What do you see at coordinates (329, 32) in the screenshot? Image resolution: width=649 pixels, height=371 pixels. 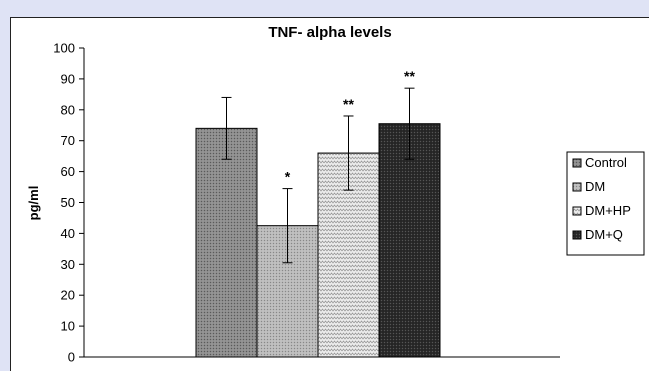 I see `chart-title: TNF- alpha levels` at bounding box center [329, 32].